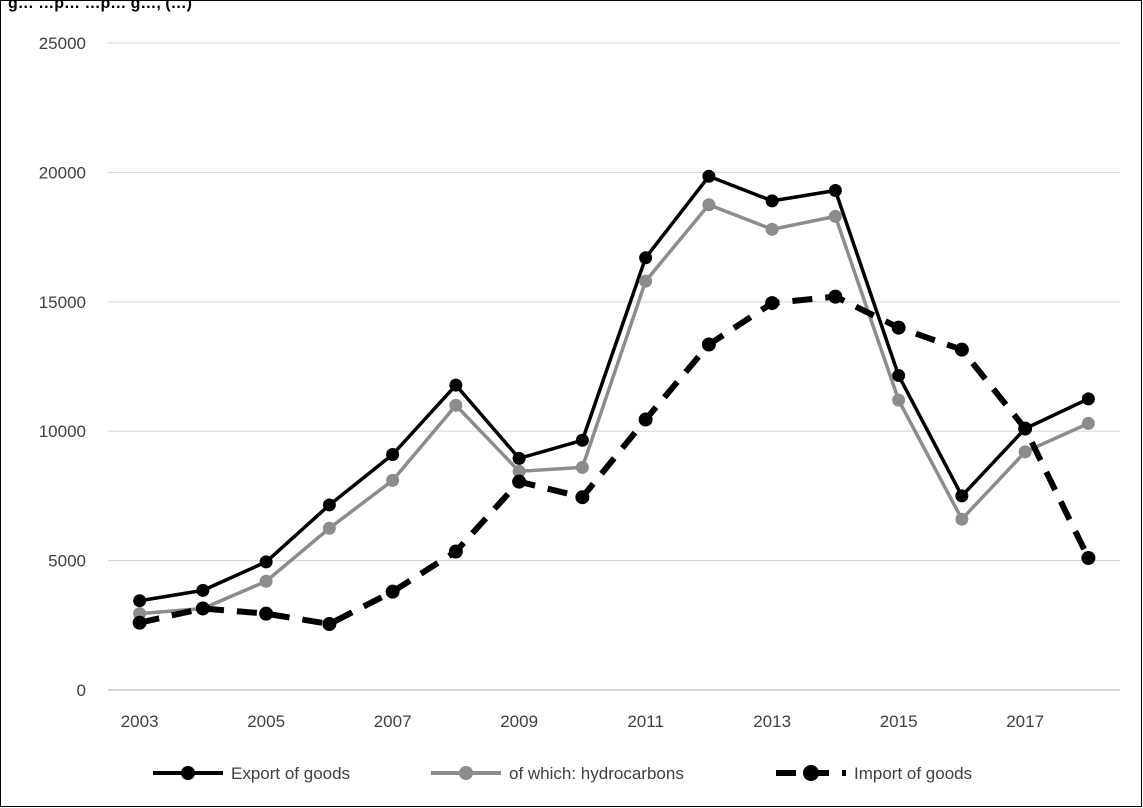 The height and width of the screenshot is (808, 1143). Describe the element at coordinates (582, 721) in the screenshot. I see `x-axis-ticks: 2003 2005 2007 2009 2011 2013 2015 2017` at that location.